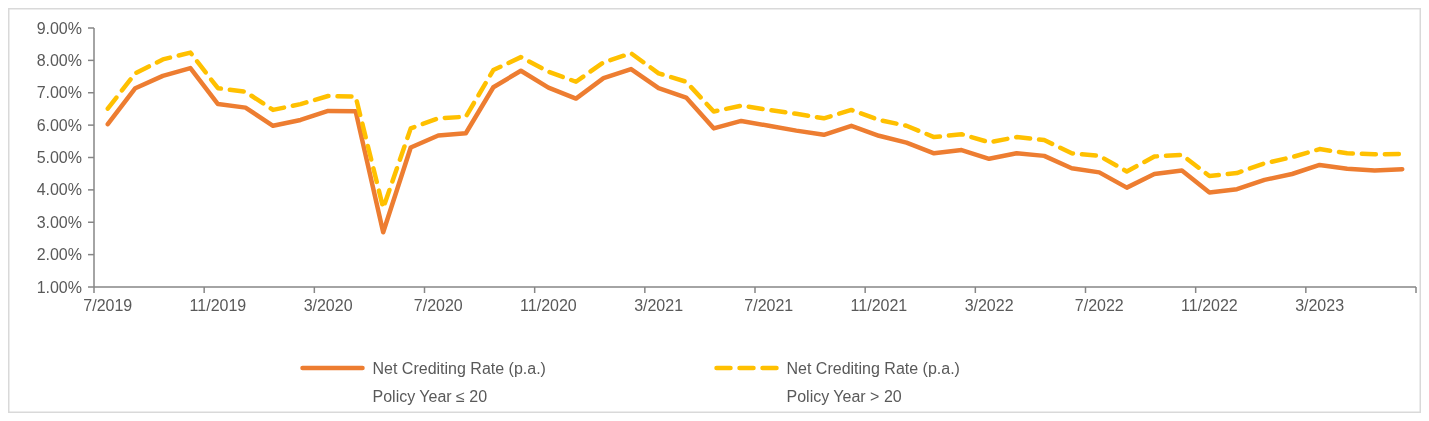 This screenshot has height=421, width=1429. Describe the element at coordinates (59, 158) in the screenshot. I see `y-tick-label: 5.00%` at that location.